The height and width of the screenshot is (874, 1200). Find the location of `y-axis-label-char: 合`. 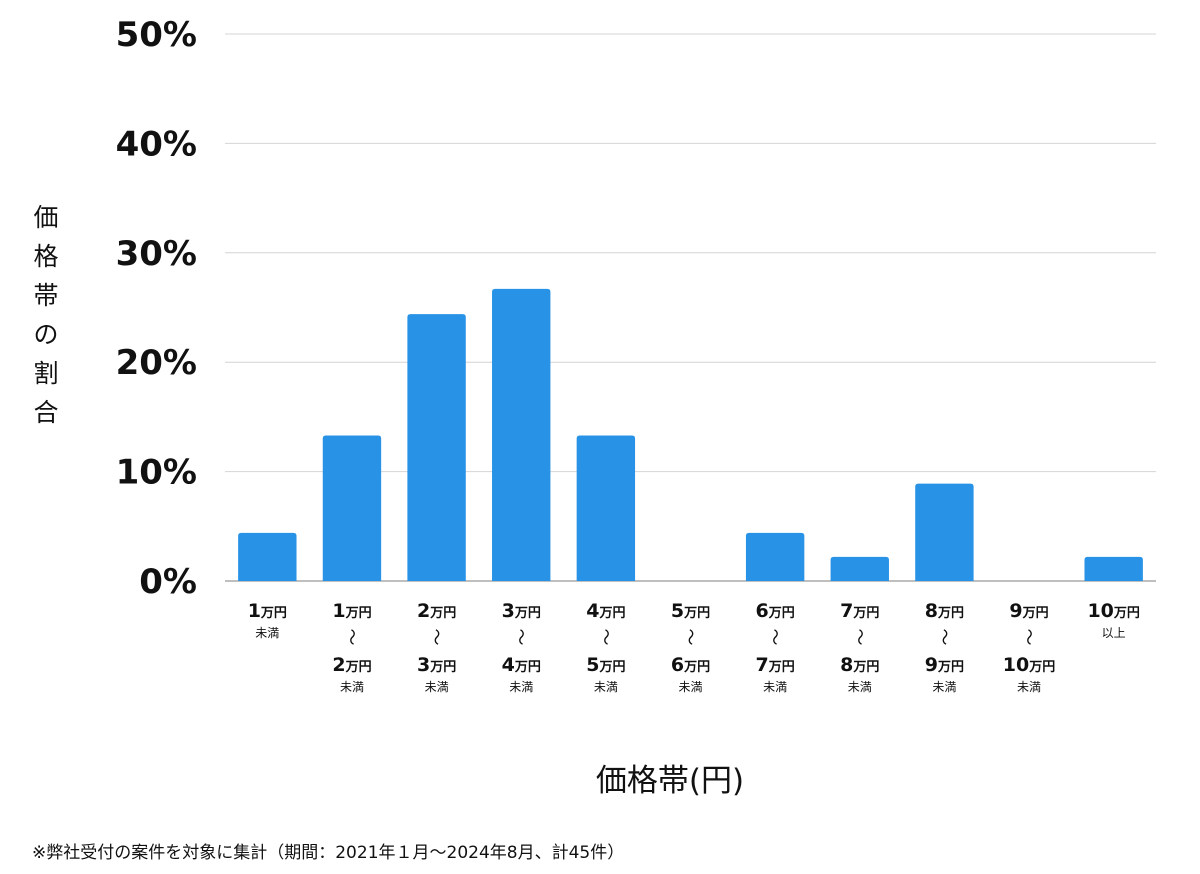

y-axis-label-char: 合 is located at coordinates (46, 412).